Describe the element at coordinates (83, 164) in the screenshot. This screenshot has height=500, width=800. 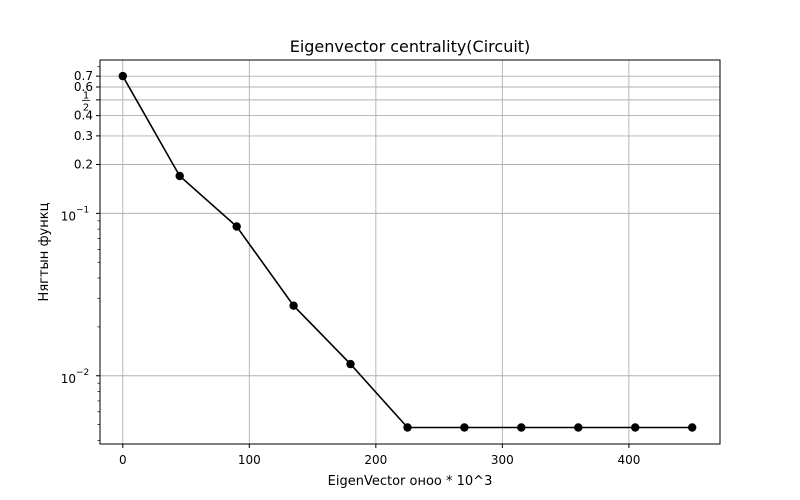
I see `y-tick-label: 0.2` at that location.